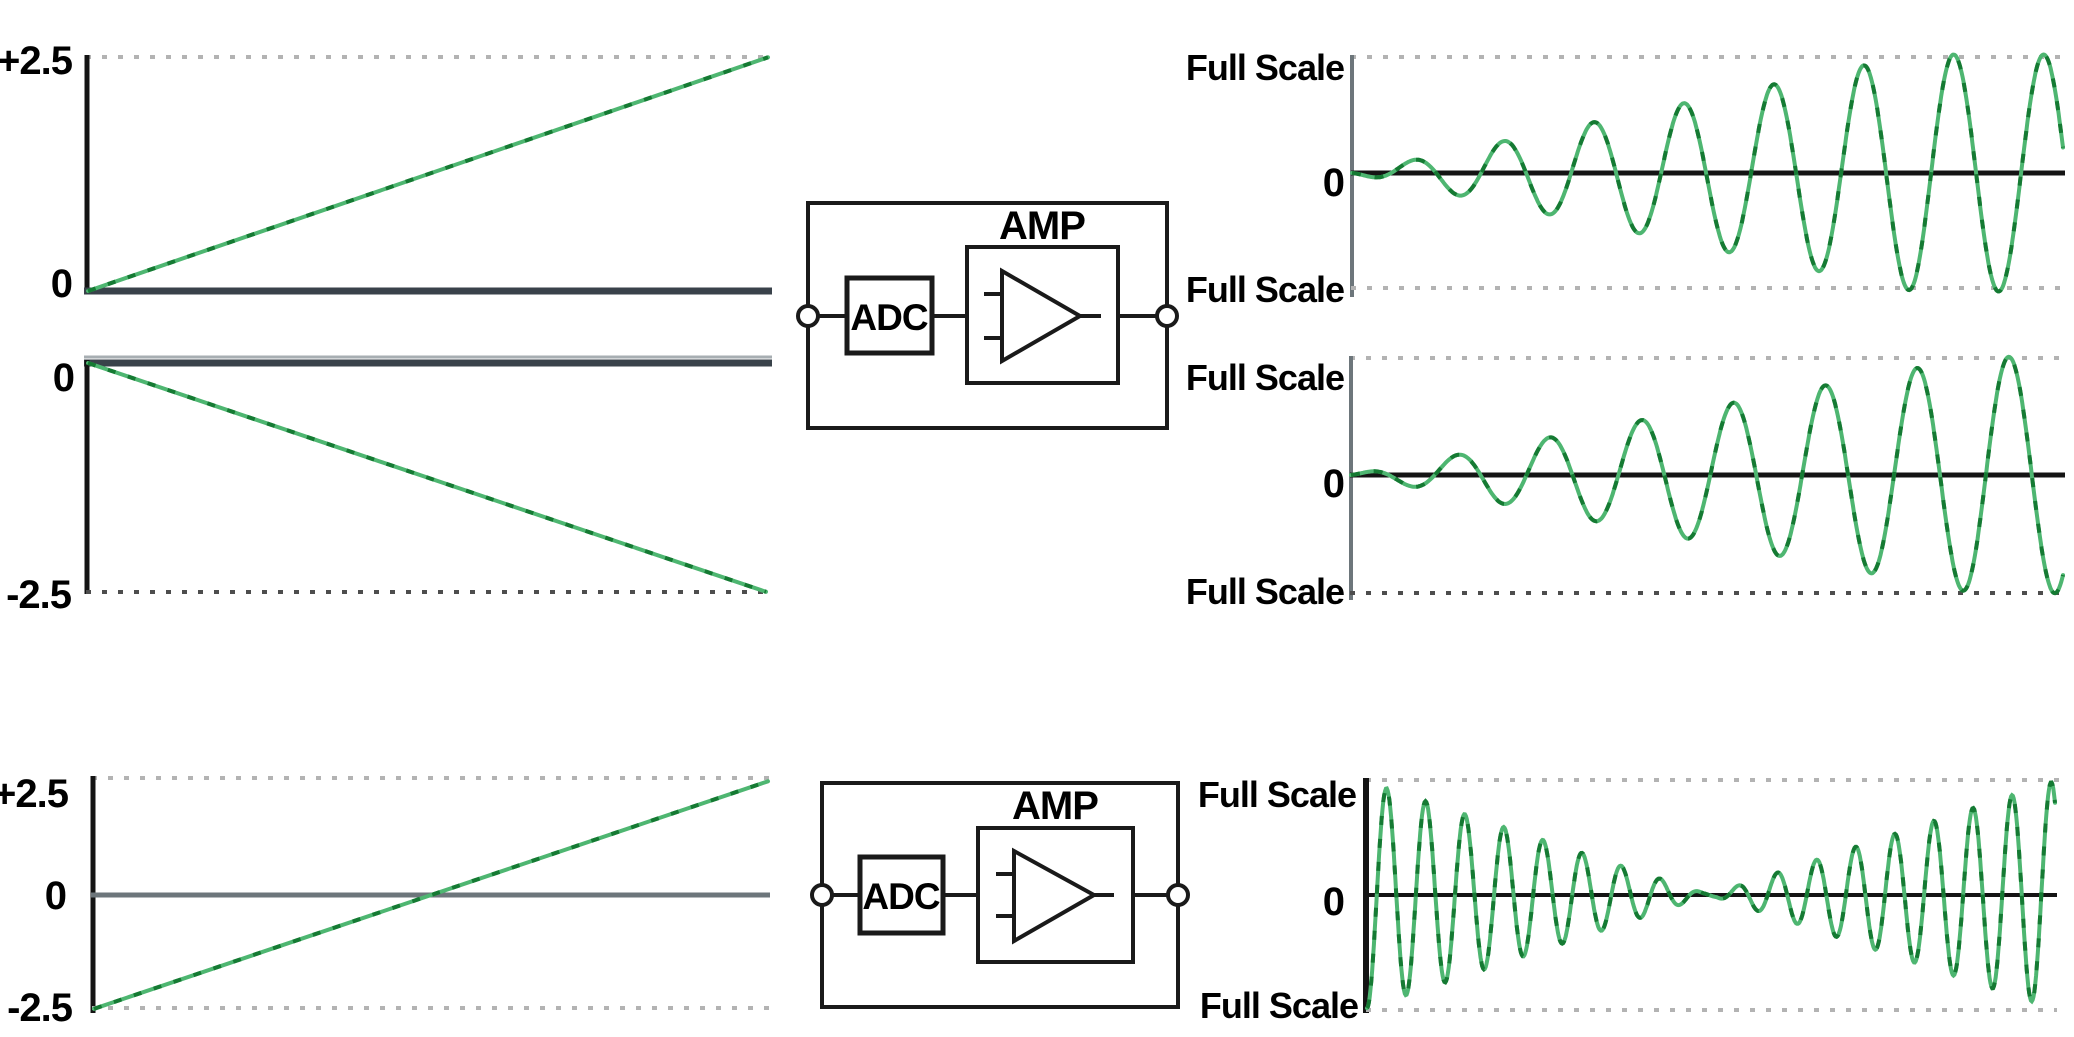 The image size is (2074, 1037). Describe the element at coordinates (1265, 289) in the screenshot. I see `g4-bottom-label: Full Scale` at that location.